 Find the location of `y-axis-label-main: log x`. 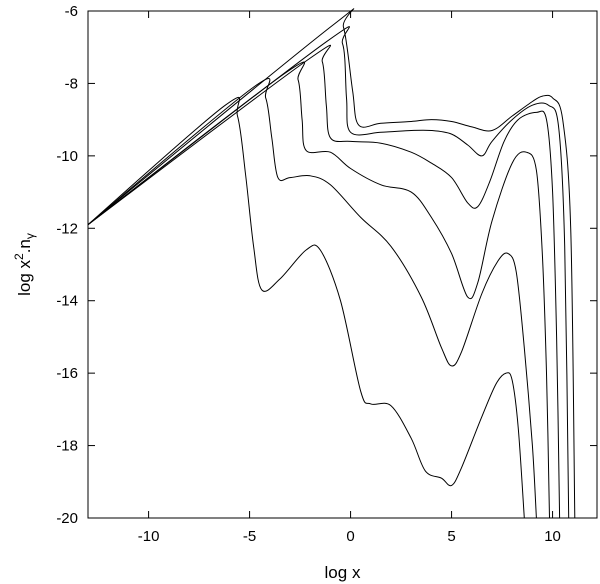

y-axis-label-main: log x is located at coordinates (24, 277).